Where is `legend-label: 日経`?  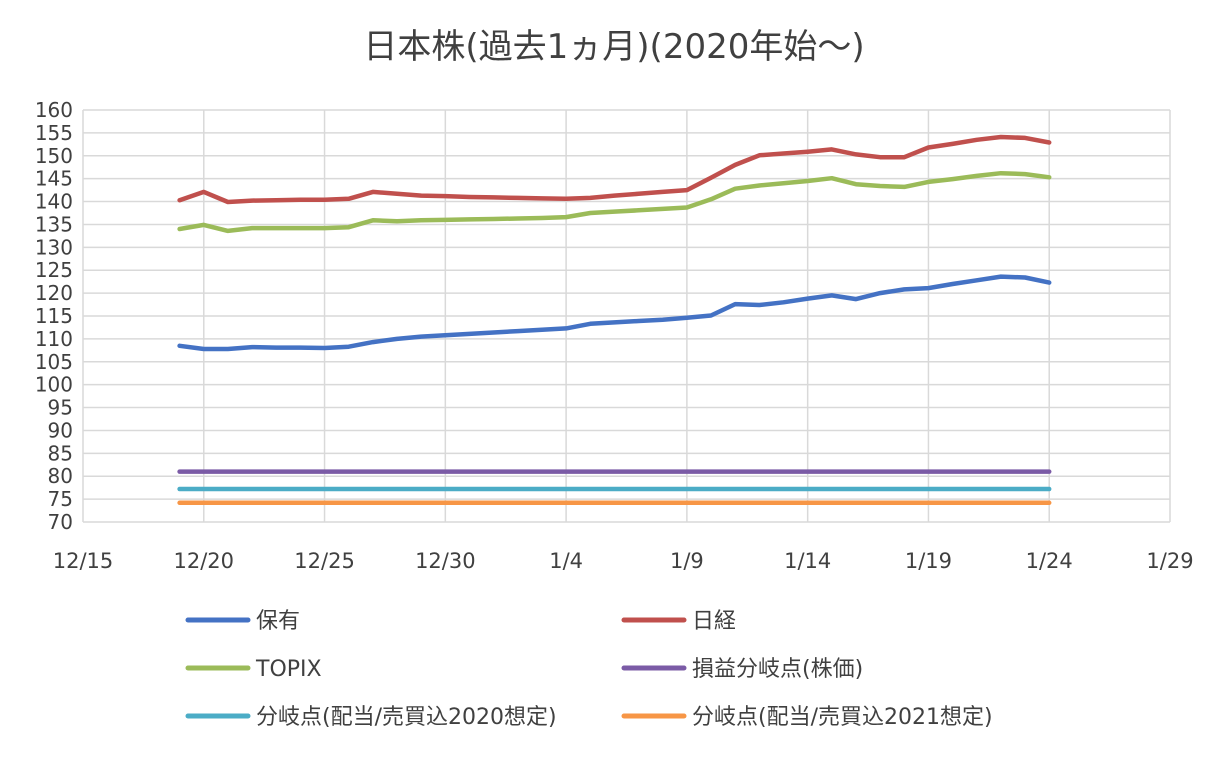 legend-label: 日経 is located at coordinates (714, 621).